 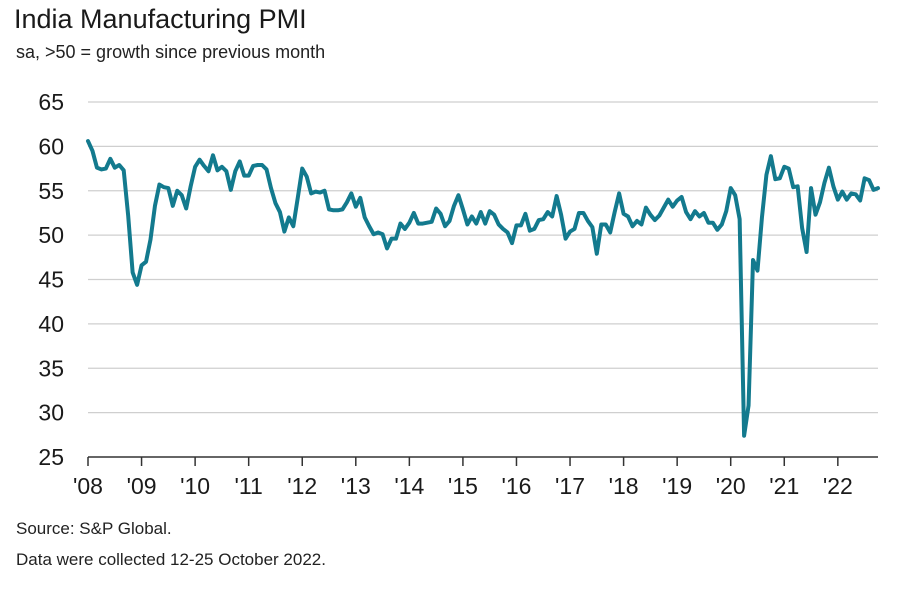 I want to click on x-tick-label: '21, so click(x=784, y=486).